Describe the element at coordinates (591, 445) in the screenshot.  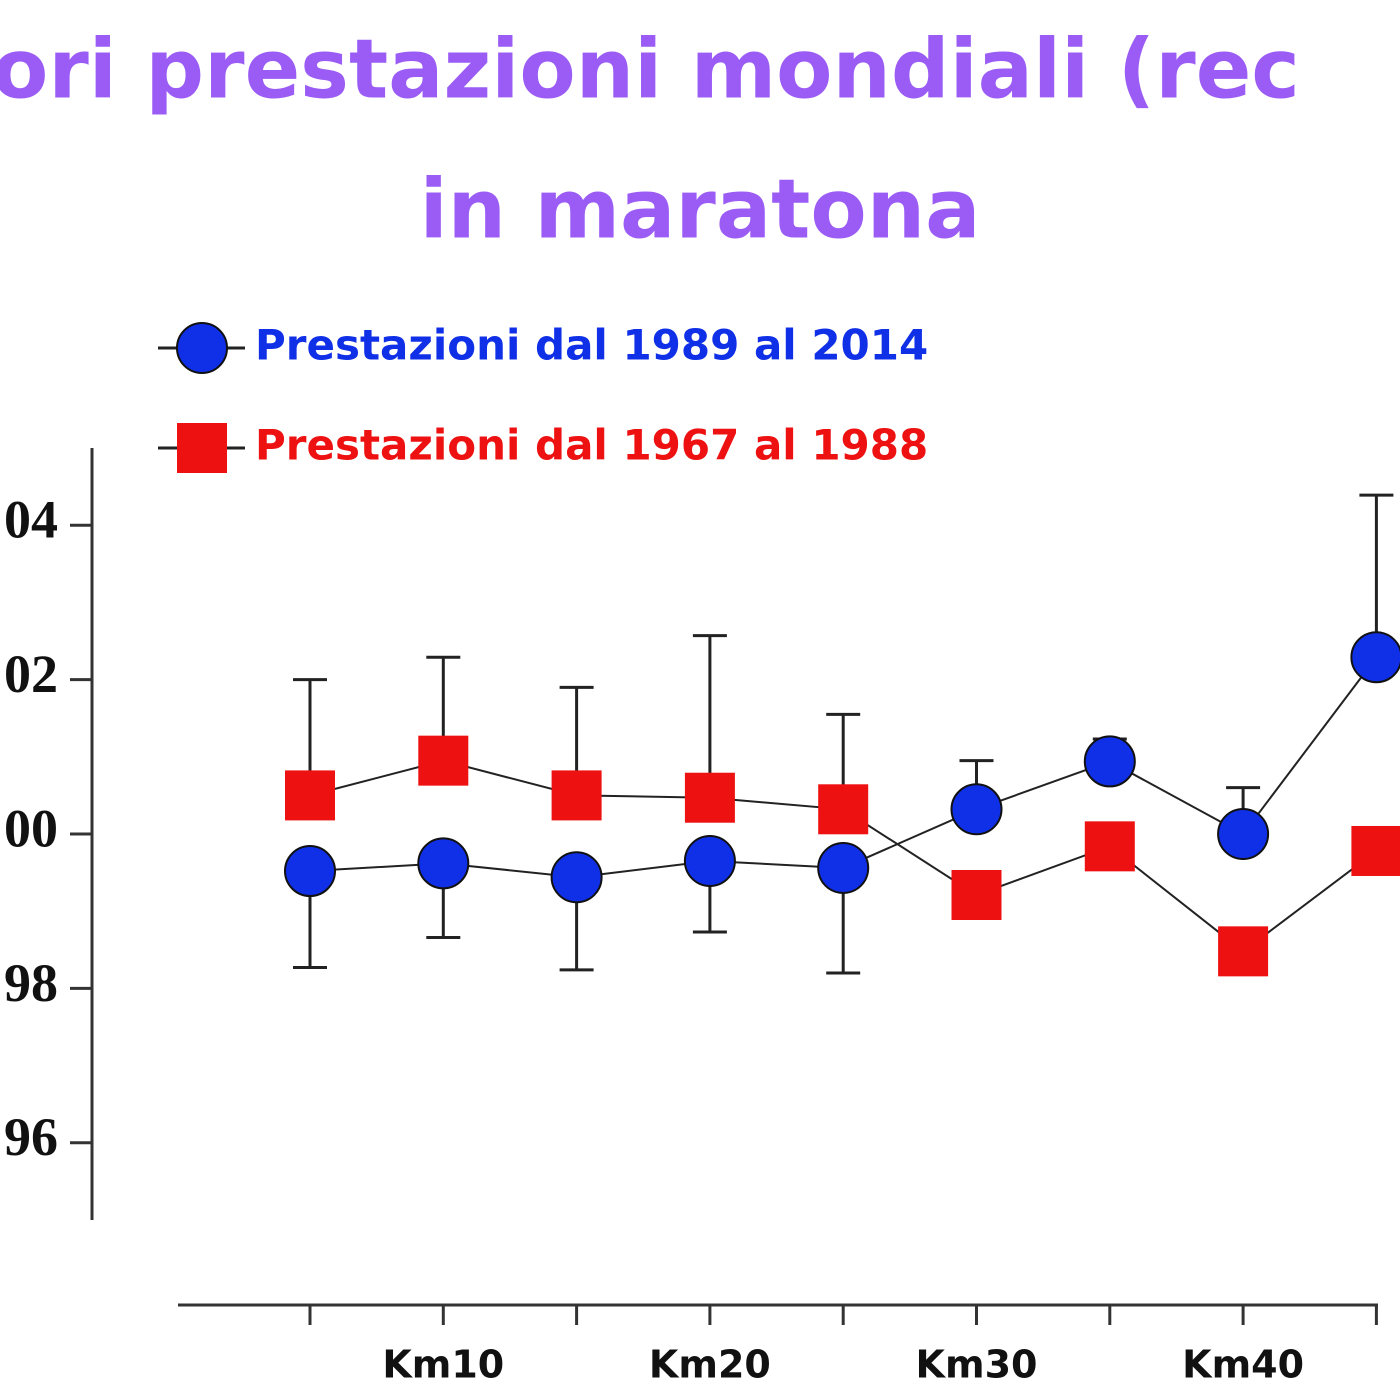
I see `legend-label: Prestazioni dal 1967 al 1988` at that location.